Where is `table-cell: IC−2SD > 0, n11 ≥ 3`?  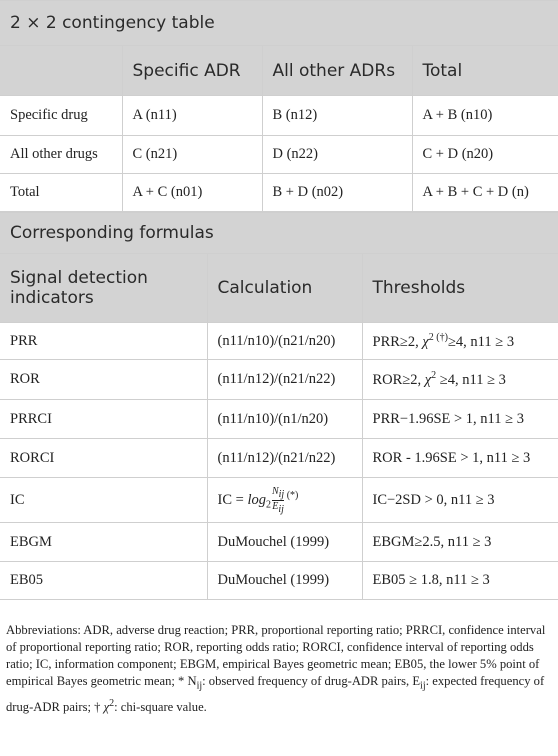
table-cell: IC−2SD > 0, n11 ≥ 3 is located at coordinates (459, 500).